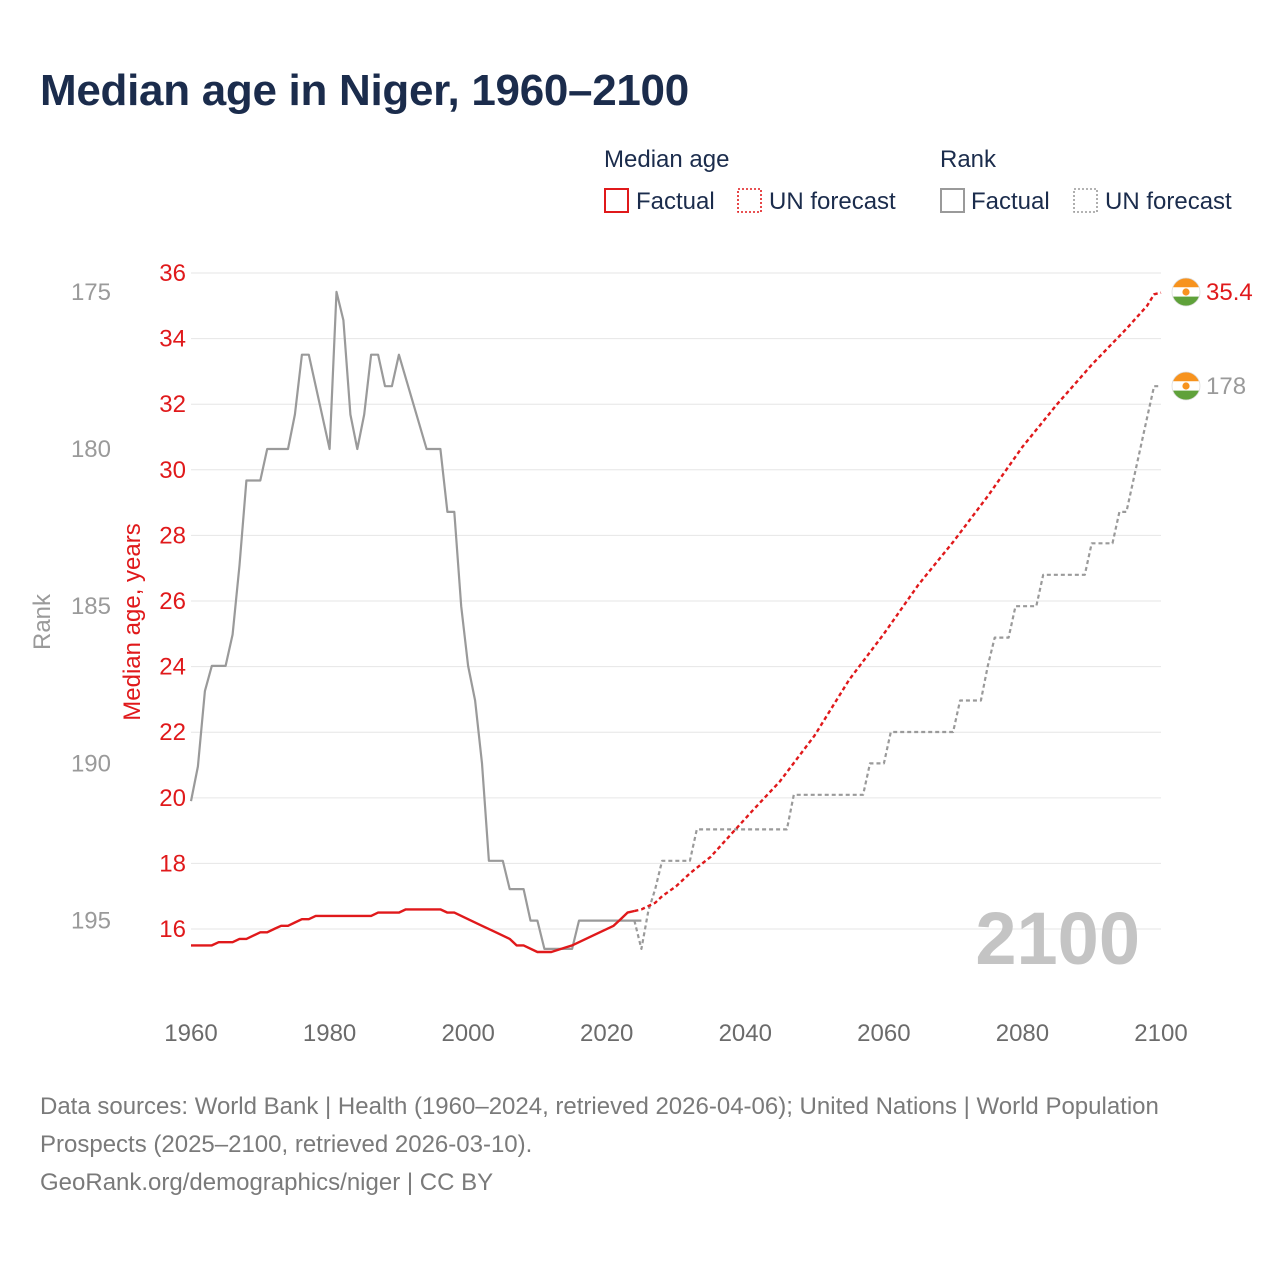 The width and height of the screenshot is (1280, 1280). I want to click on legend-group-rank: Rank, so click(968, 159).